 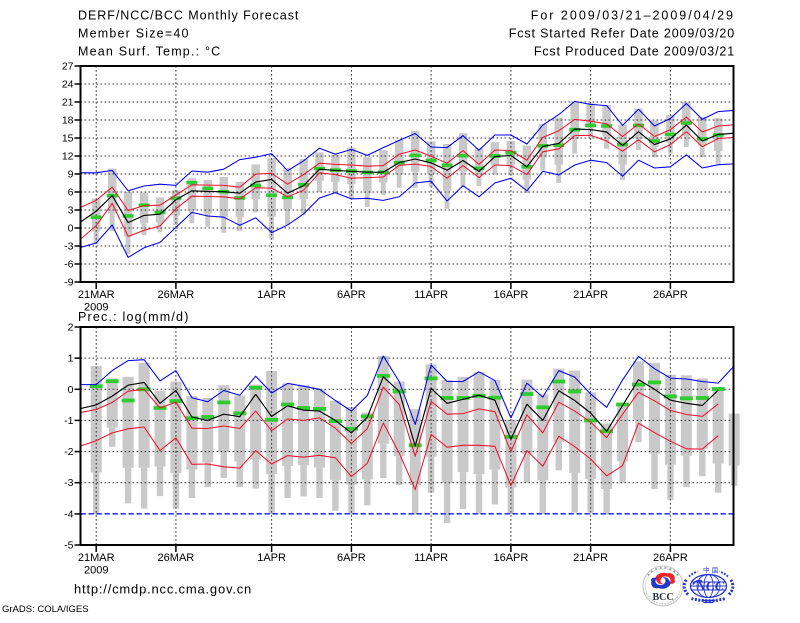 What do you see at coordinates (68, 265) in the screenshot?
I see `svg-text: -6` at bounding box center [68, 265].